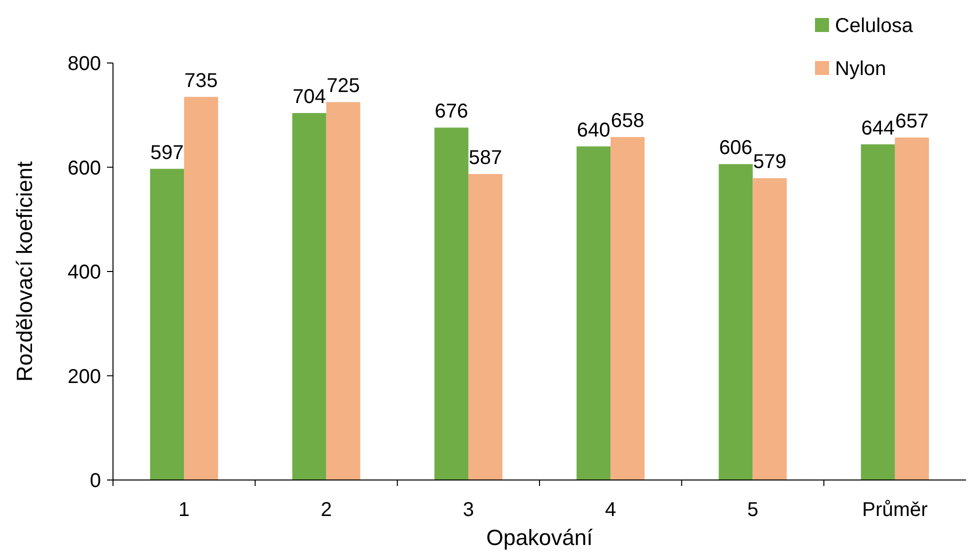  I want to click on x-tick-label: 2, so click(326, 510).